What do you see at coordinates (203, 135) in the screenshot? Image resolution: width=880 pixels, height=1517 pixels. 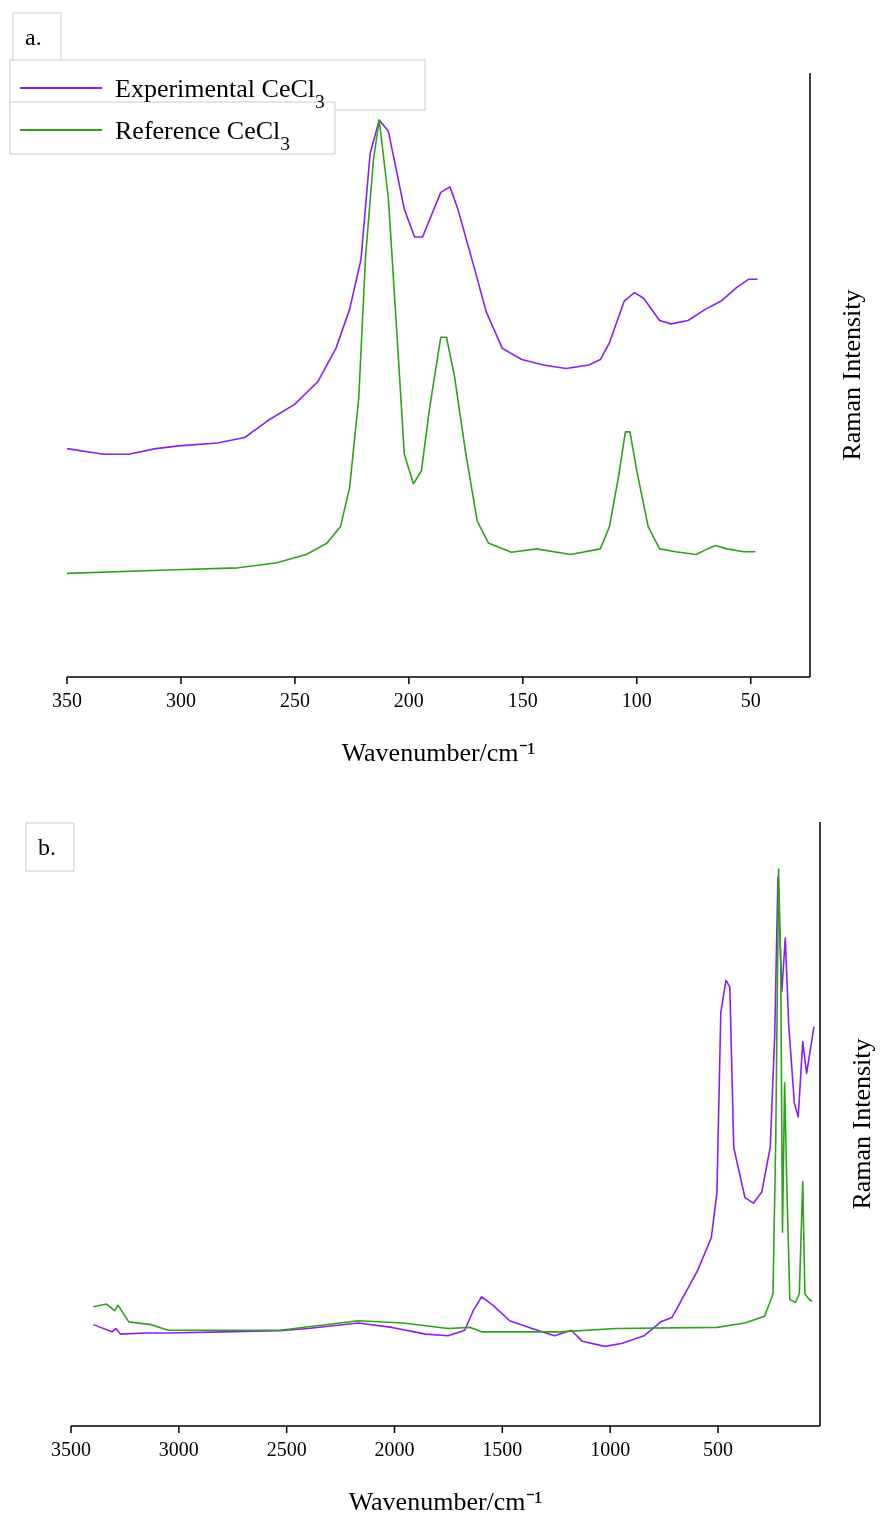 I see `legend-label: Reference CeCl$_{3}$` at bounding box center [203, 135].